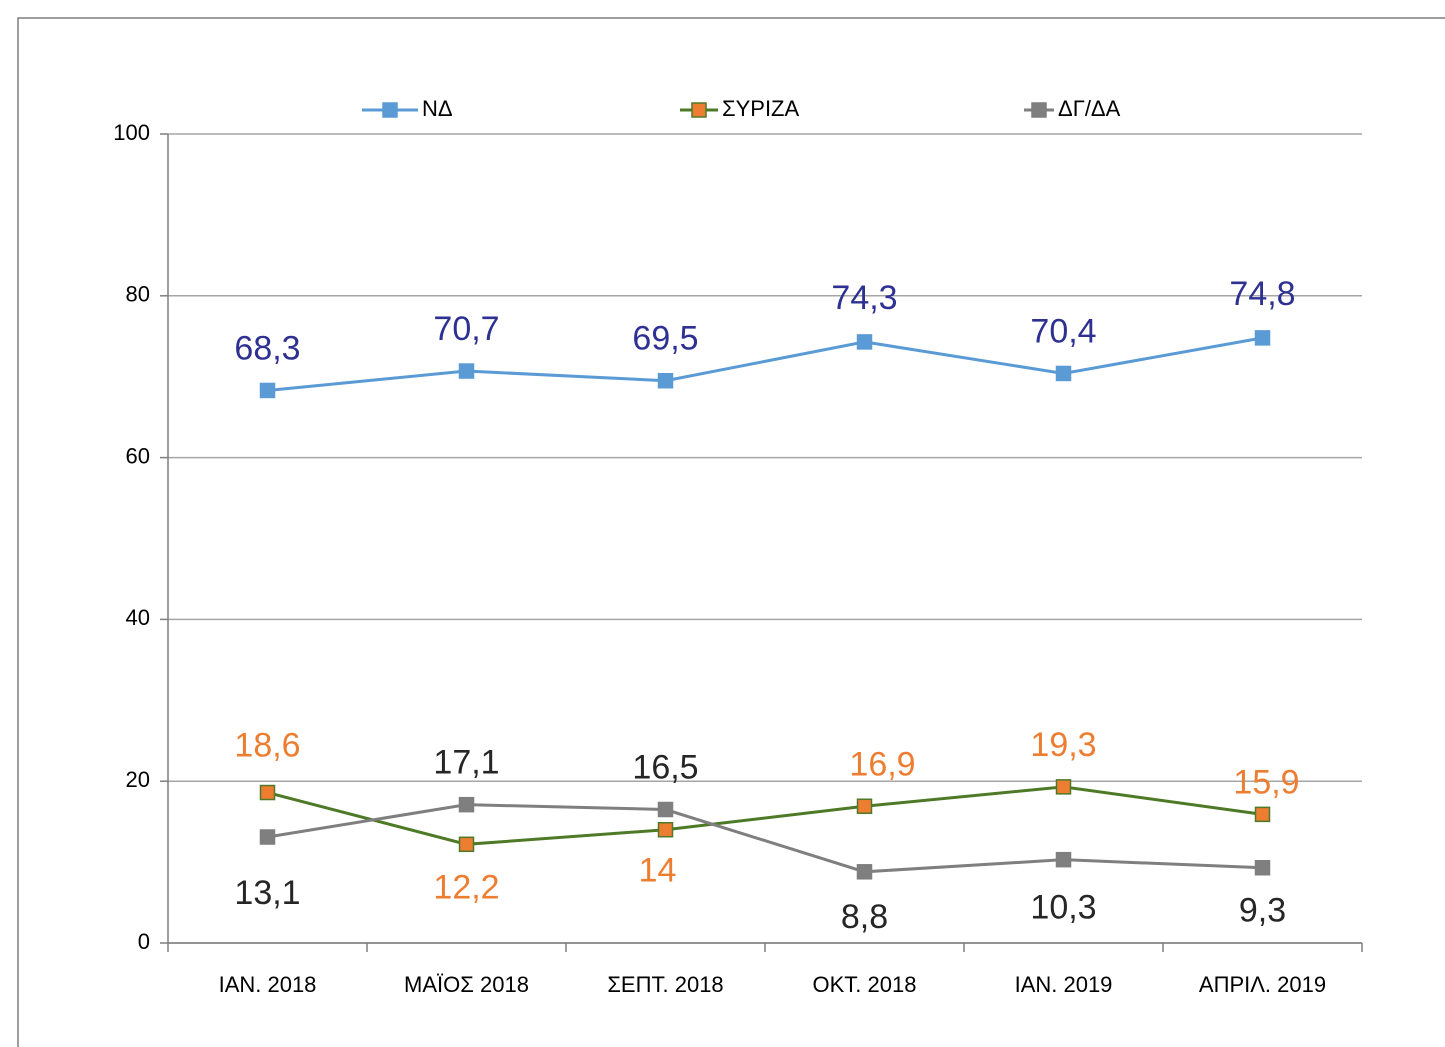 The width and height of the screenshot is (1445, 1047). I want to click on legend-label: ΔΓ/ΔΑ, so click(1089, 108).